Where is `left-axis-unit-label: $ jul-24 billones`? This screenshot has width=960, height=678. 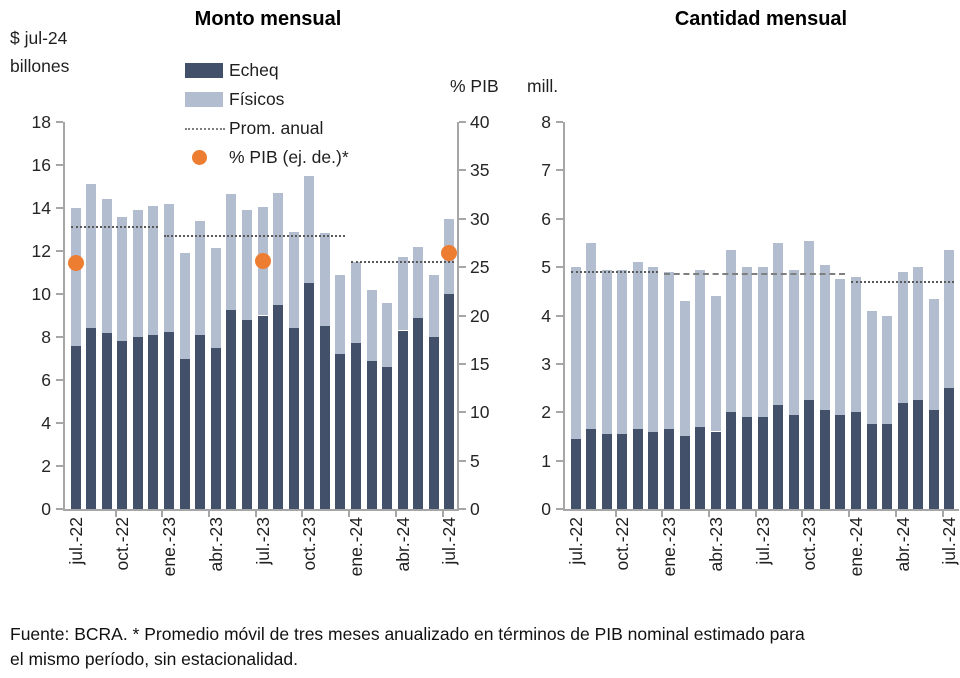 left-axis-unit-label: $ jul-24 billones is located at coordinates (39, 52).